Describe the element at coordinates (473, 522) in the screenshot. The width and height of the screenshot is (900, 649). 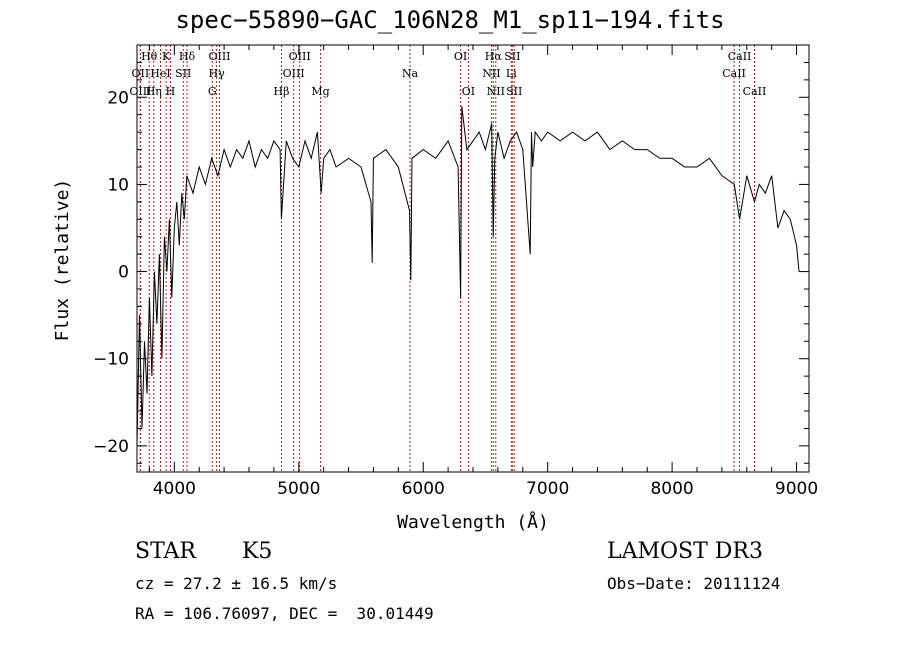
I see `x-axis-label: Wavelength (Å)` at that location.